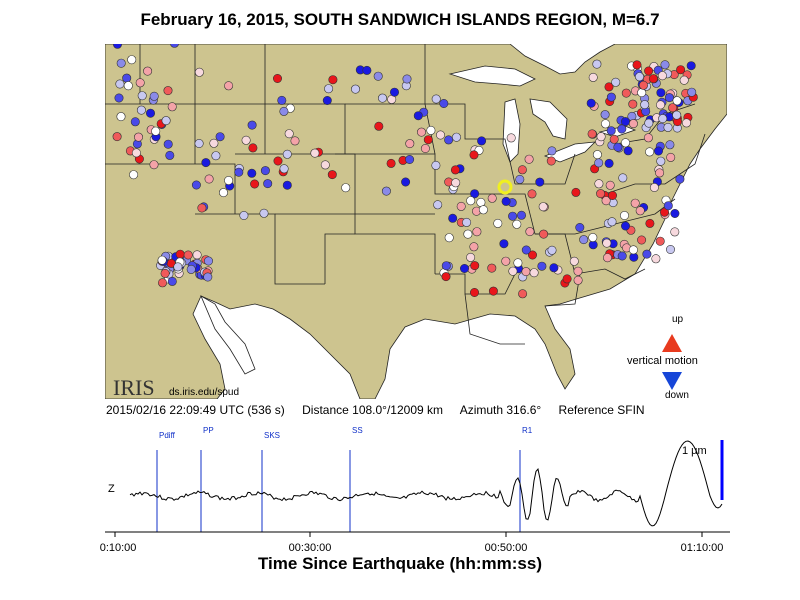 This screenshot has height=600, width=800. Describe the element at coordinates (195, 410) in the screenshot. I see `event-time: 2015/02/16 22:09:49 UTC (536 s)` at that location.